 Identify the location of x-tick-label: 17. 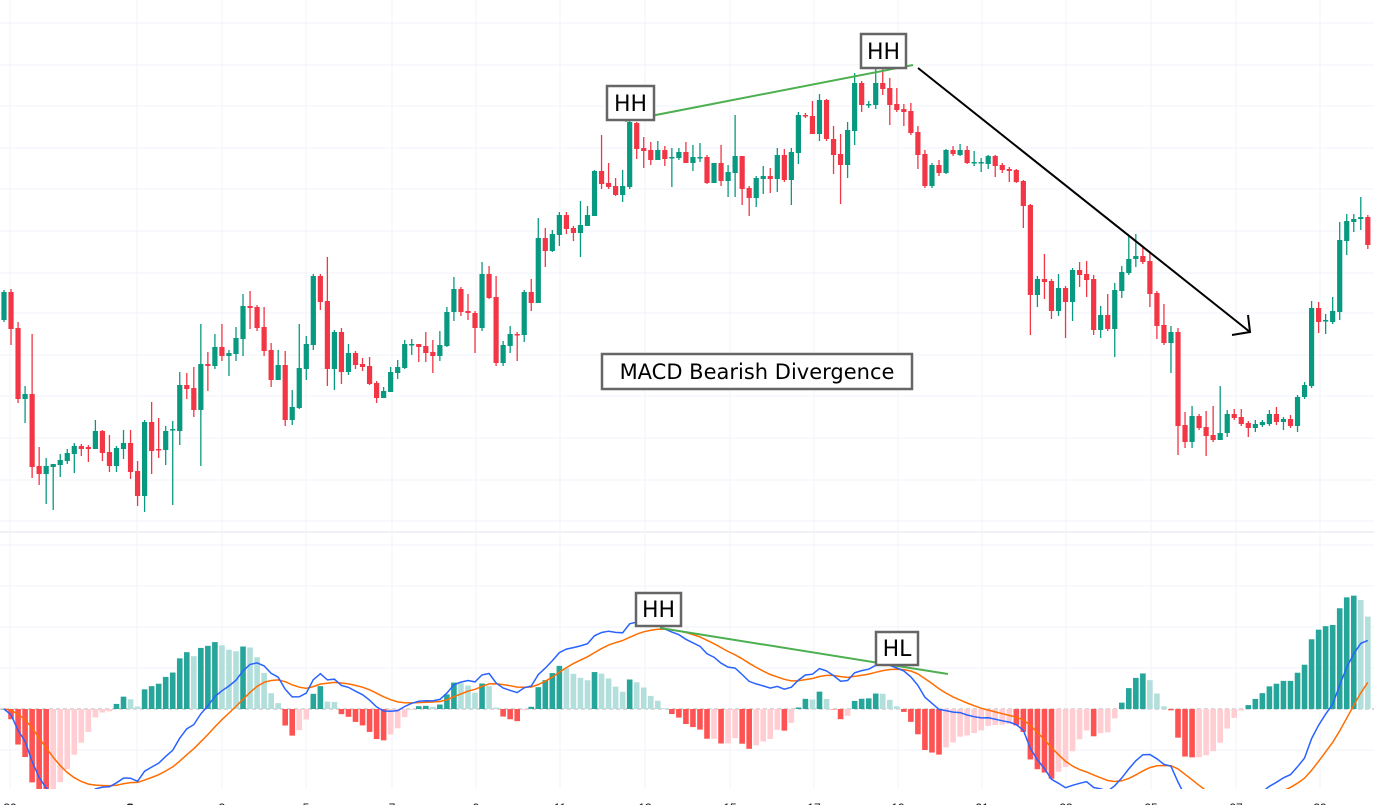
(814, 803).